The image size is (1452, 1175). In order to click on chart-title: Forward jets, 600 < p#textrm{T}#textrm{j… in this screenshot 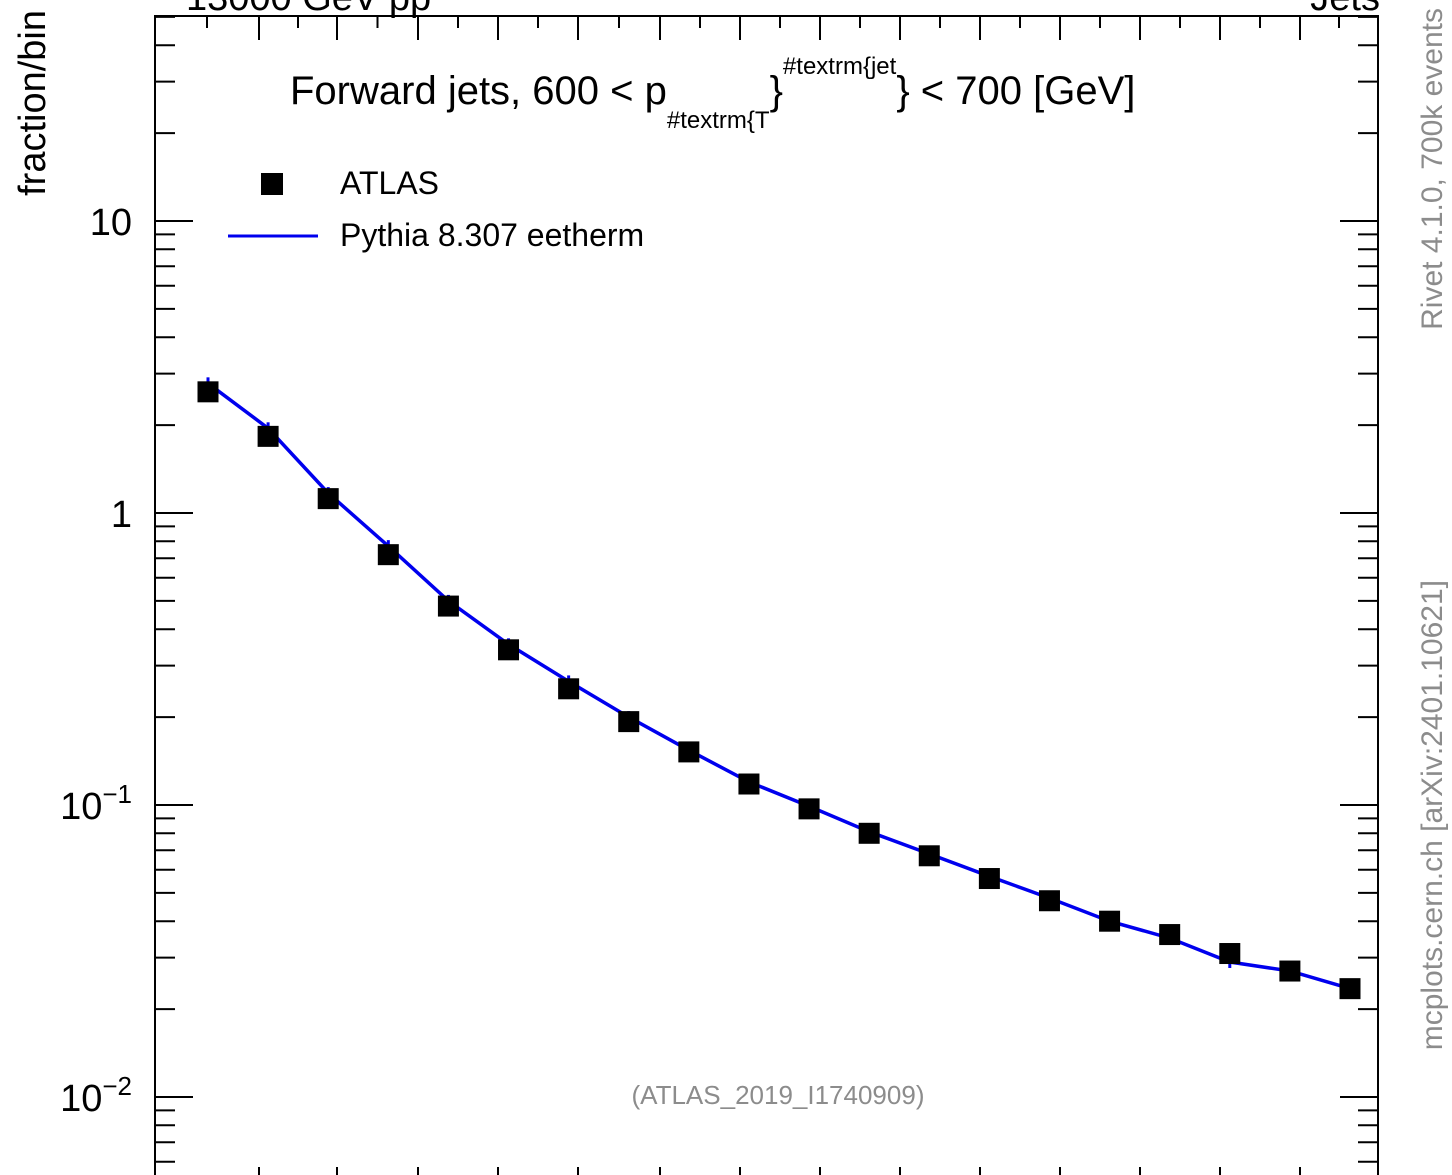, I will do `click(712, 93)`.